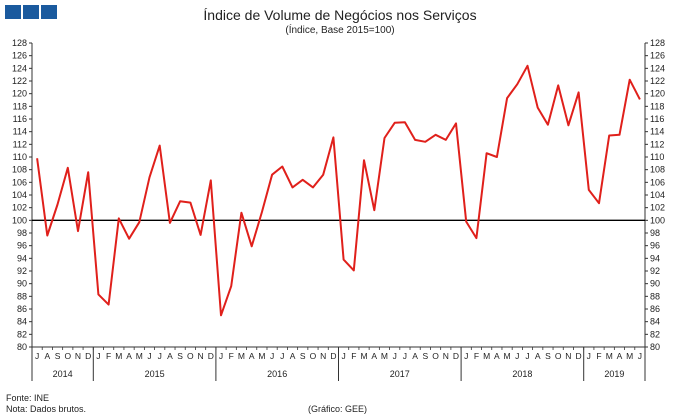 The image size is (680, 418). Describe the element at coordinates (19, 94) in the screenshot. I see `y-tick-label-left: 120` at that location.